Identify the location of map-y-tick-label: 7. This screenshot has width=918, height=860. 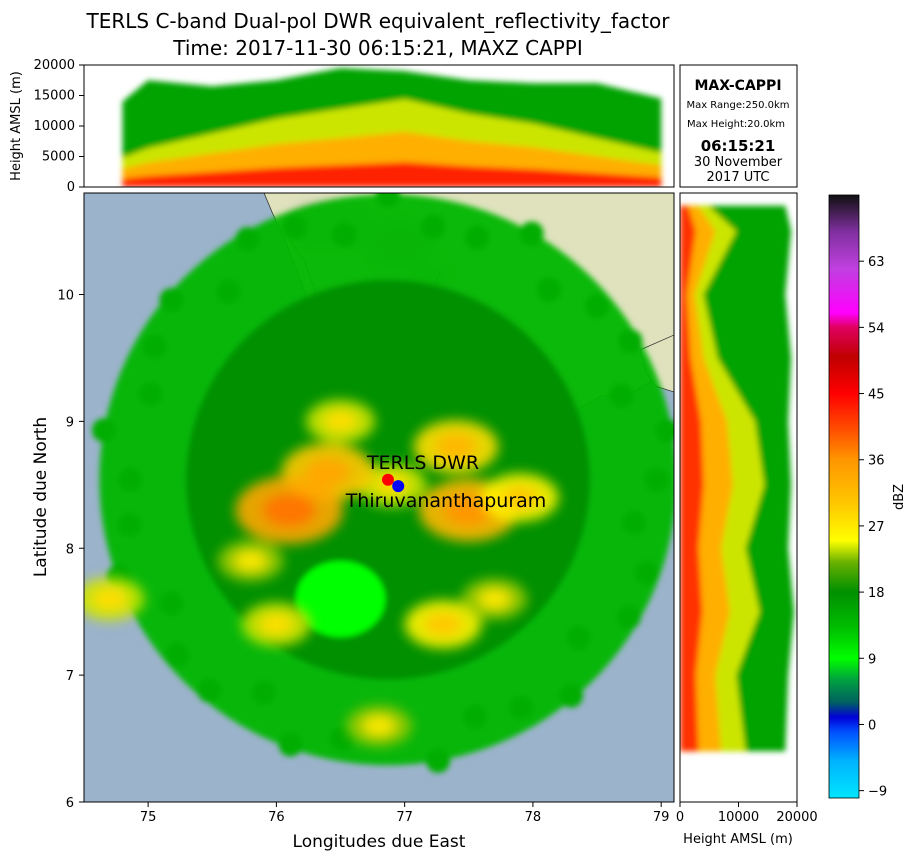
(70, 676).